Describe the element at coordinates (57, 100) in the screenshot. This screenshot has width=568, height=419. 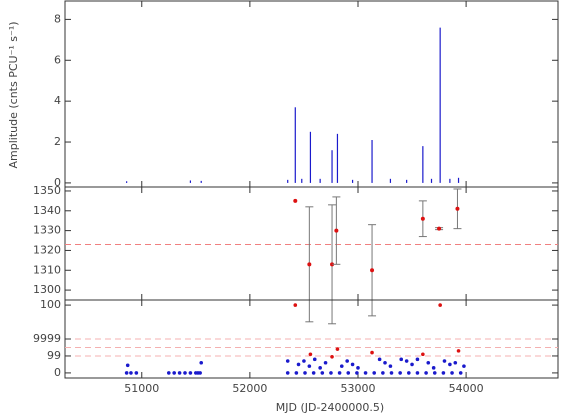
I see `y-tick-label: 4` at that location.